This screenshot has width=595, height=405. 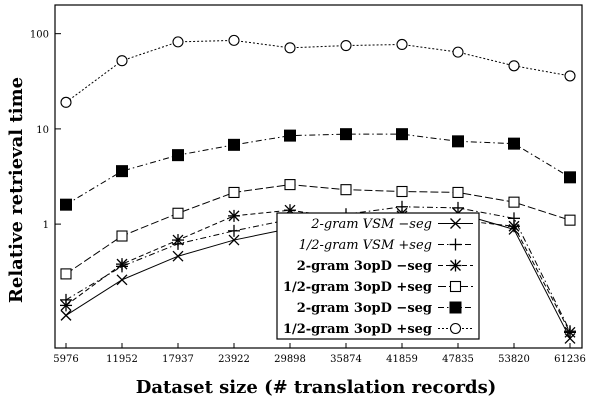 I want to click on legend-label: 2-gram VSM −seg, so click(x=371, y=224).